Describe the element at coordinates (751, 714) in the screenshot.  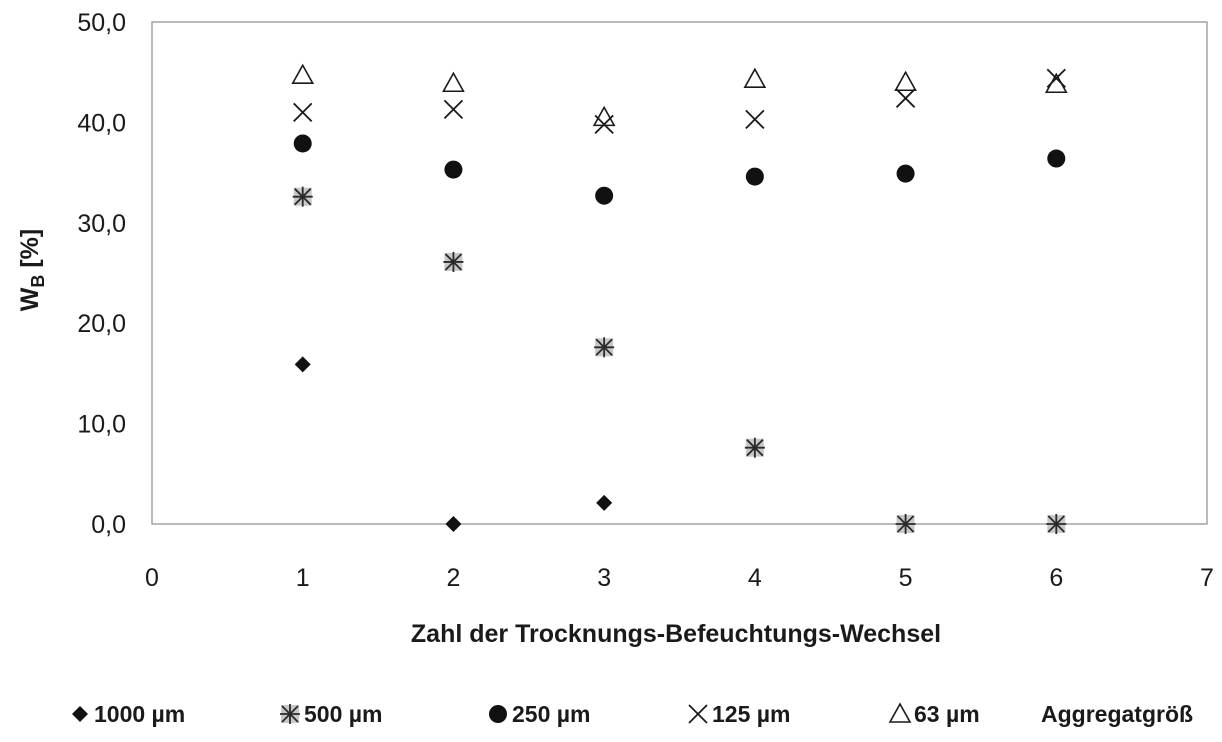
I see `legend-label: 125 µm` at that location.